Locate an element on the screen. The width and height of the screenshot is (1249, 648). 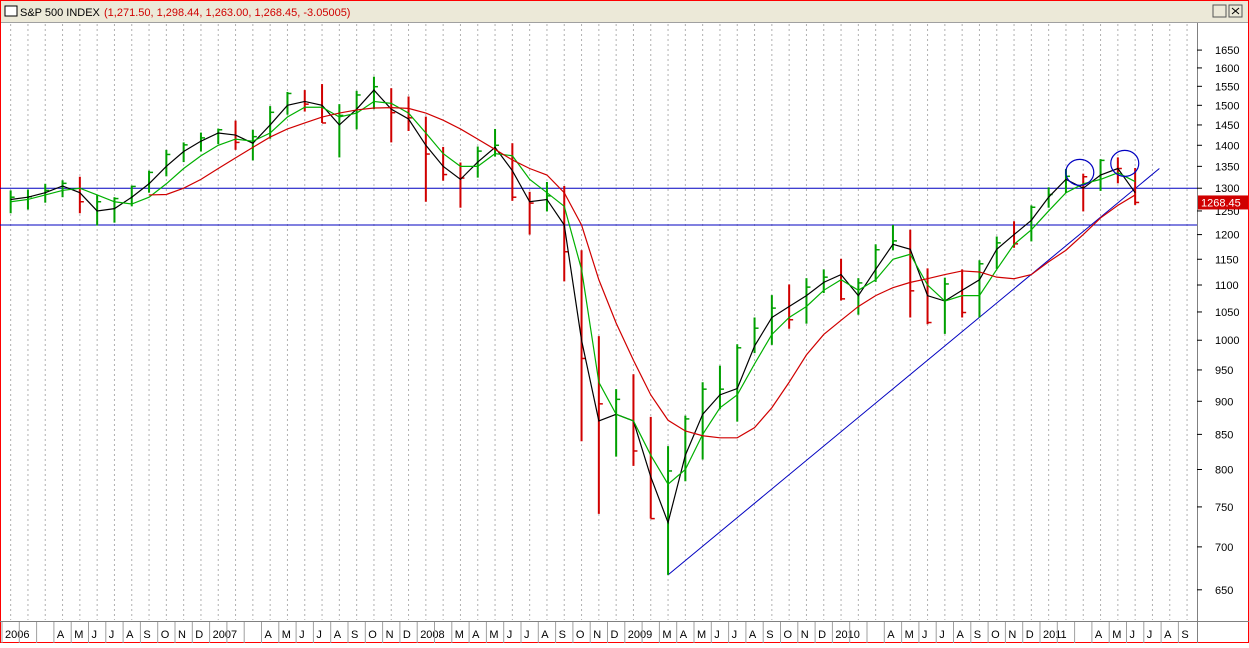
x-tick-label: 2010 is located at coordinates (847, 635).